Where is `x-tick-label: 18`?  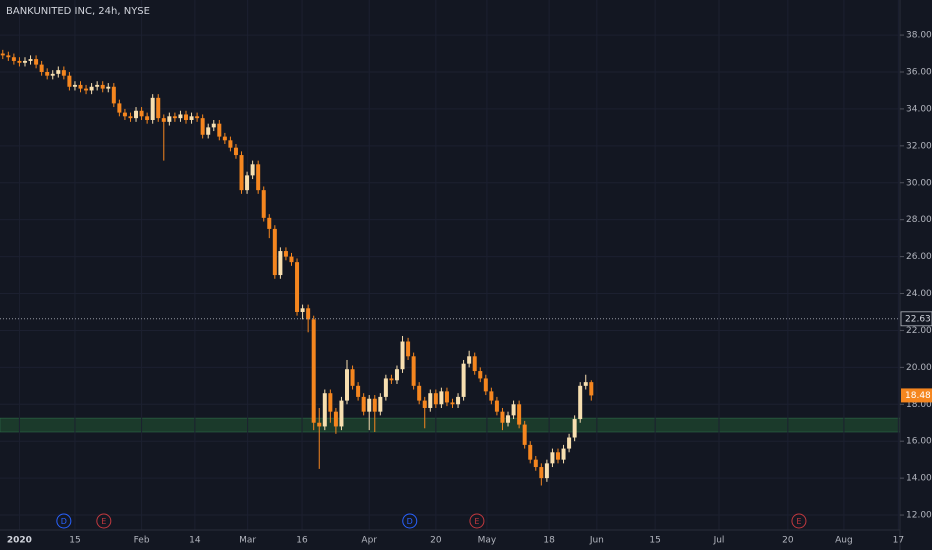
x-tick-label: 18 is located at coordinates (549, 541).